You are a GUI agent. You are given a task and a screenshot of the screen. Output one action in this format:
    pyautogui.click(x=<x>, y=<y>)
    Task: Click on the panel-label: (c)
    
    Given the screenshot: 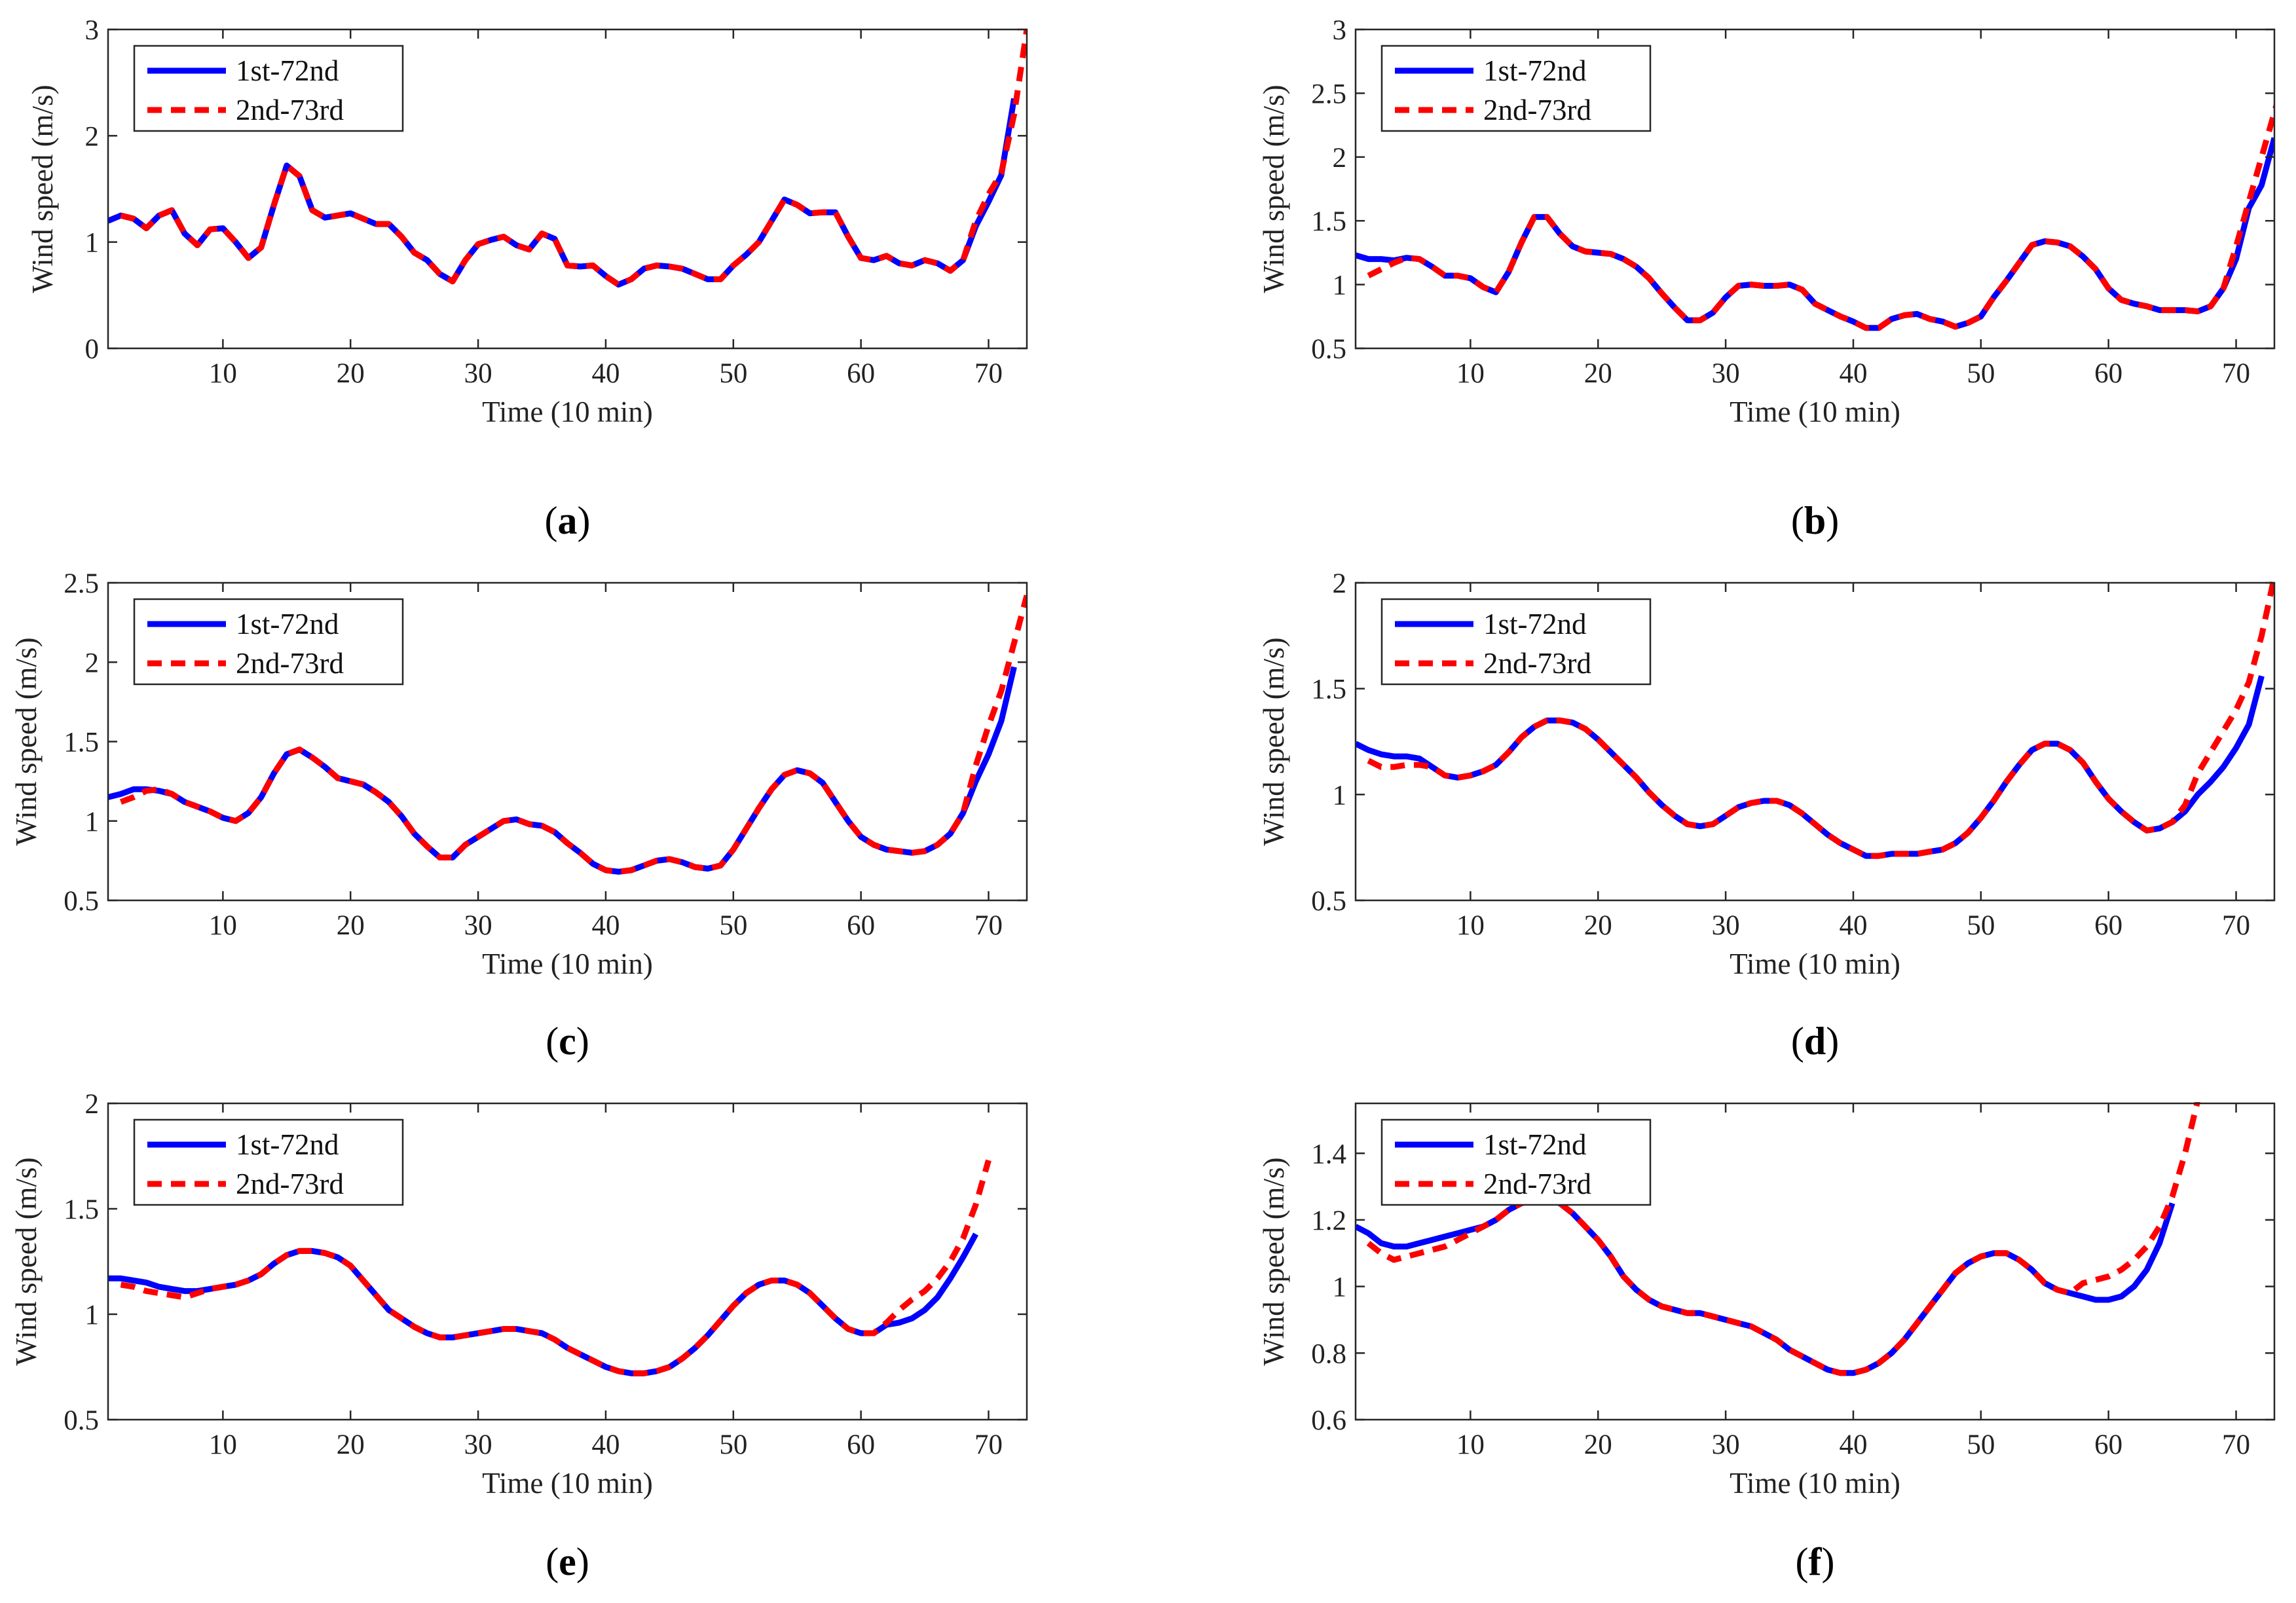 What is the action you would take?
    pyautogui.click(x=567, y=1041)
    